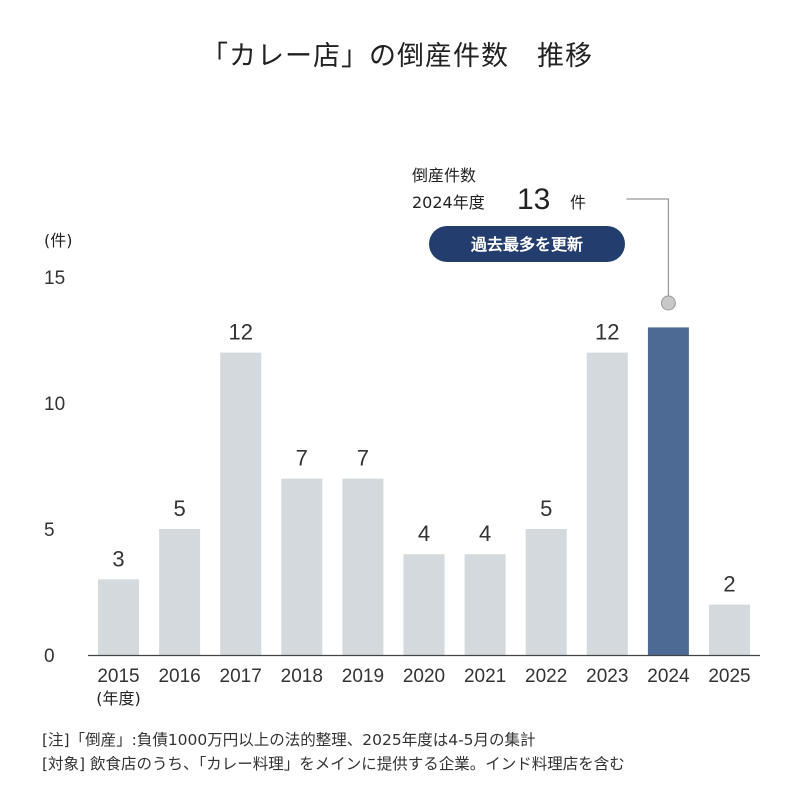 Image resolution: width=794 pixels, height=800 pixels. What do you see at coordinates (333, 764) in the screenshot?
I see `footnote-target: [対象] 飲食店のうち、「カレー料理」をメインに提供する企業。インド料理店を含む` at bounding box center [333, 764].